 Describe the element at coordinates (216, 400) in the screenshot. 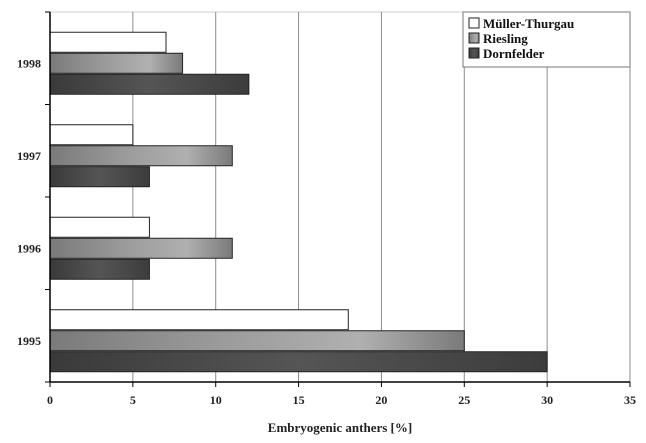

I see `x-tick-label: 10` at that location.